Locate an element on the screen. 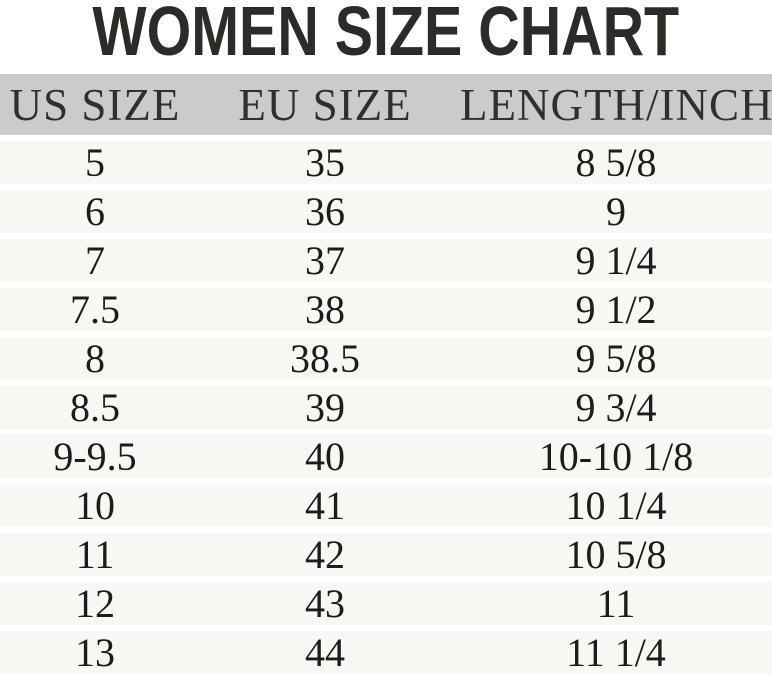 This screenshot has height=695, width=772. cell-us-size: 7.5 is located at coordinates (95, 309).